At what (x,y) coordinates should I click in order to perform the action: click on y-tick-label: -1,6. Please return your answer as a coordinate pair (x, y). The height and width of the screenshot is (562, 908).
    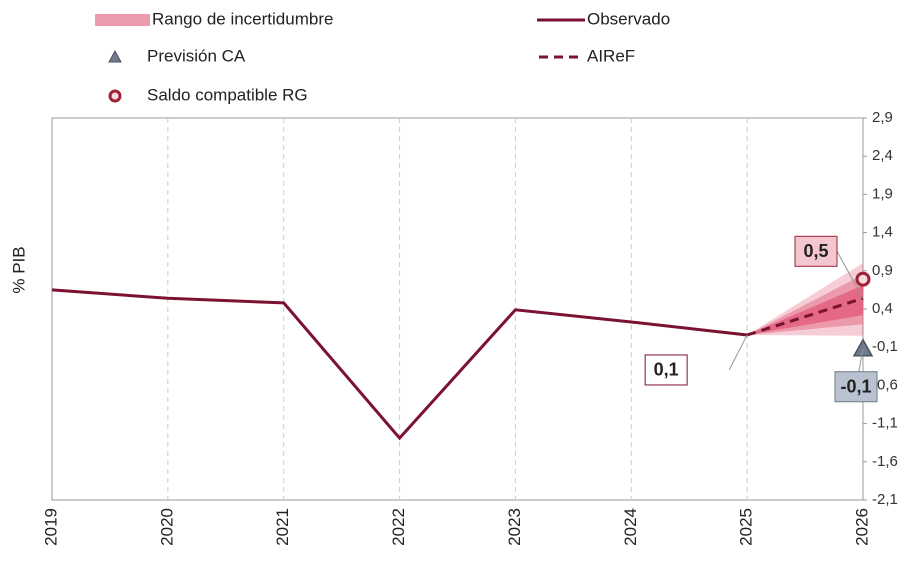
    Looking at the image, I should click on (885, 461).